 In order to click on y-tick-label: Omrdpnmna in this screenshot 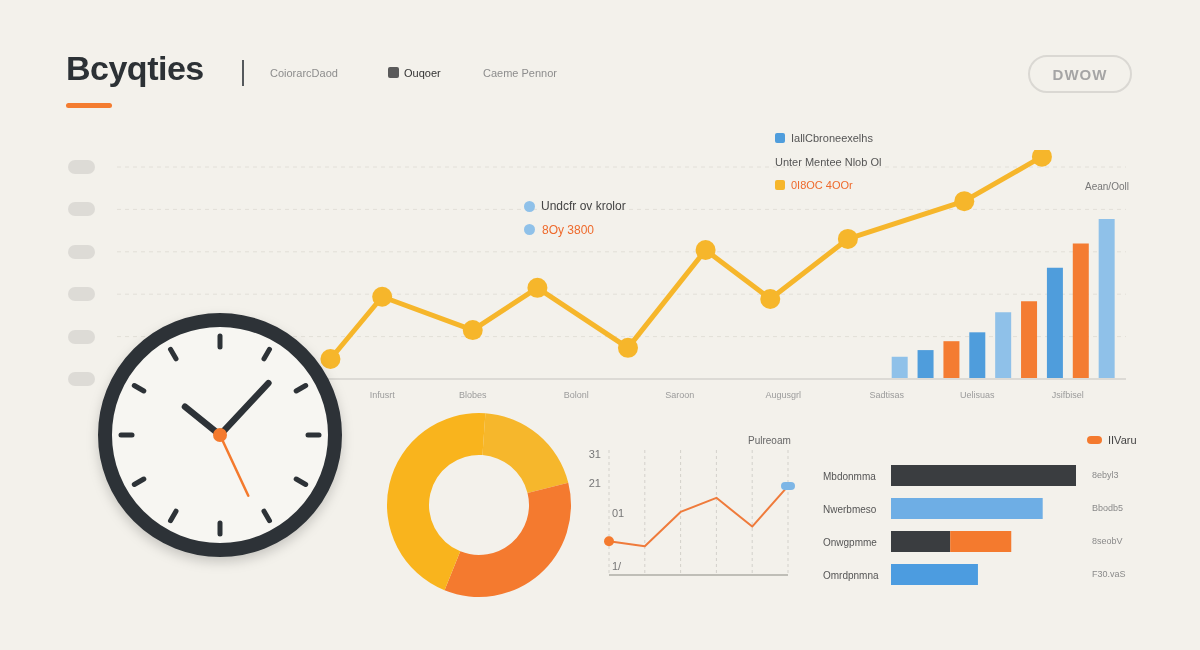, I will do `click(851, 575)`.